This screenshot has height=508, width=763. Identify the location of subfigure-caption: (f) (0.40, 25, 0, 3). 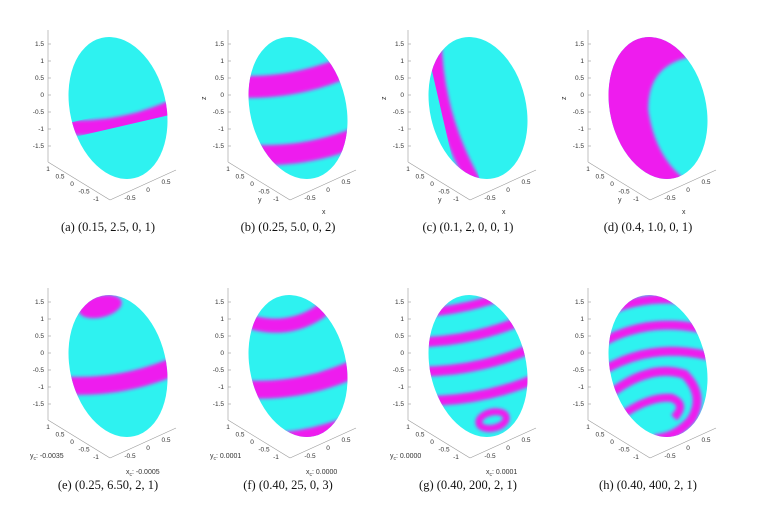
(288, 485).